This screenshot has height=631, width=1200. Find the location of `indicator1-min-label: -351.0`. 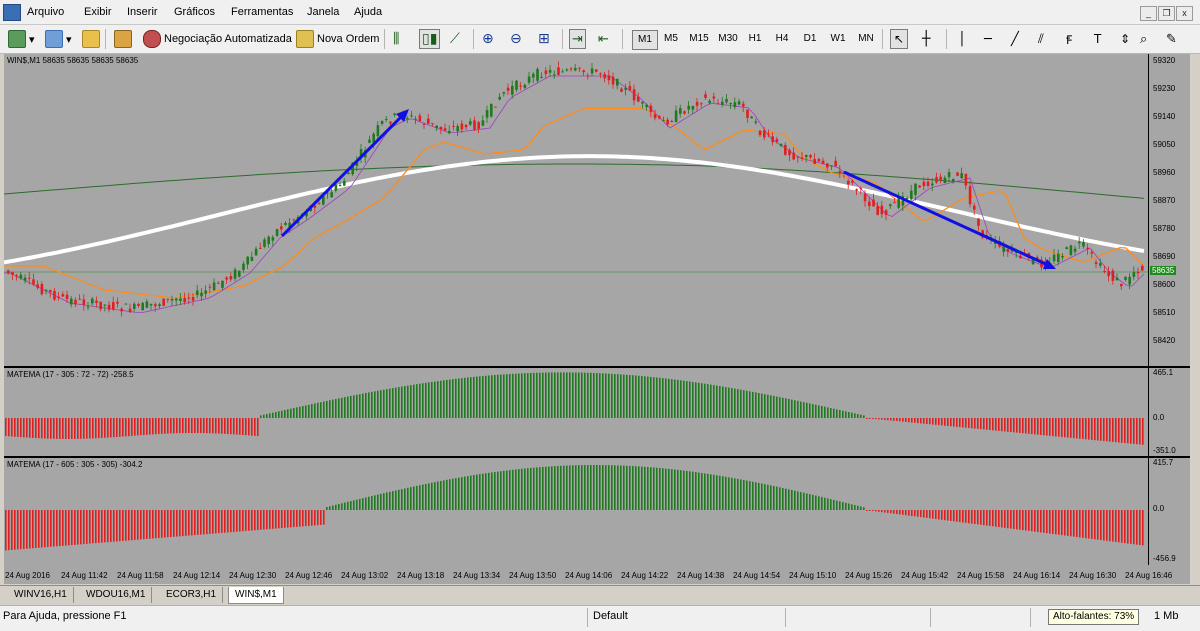

indicator1-min-label: -351.0 is located at coordinates (1164, 450).